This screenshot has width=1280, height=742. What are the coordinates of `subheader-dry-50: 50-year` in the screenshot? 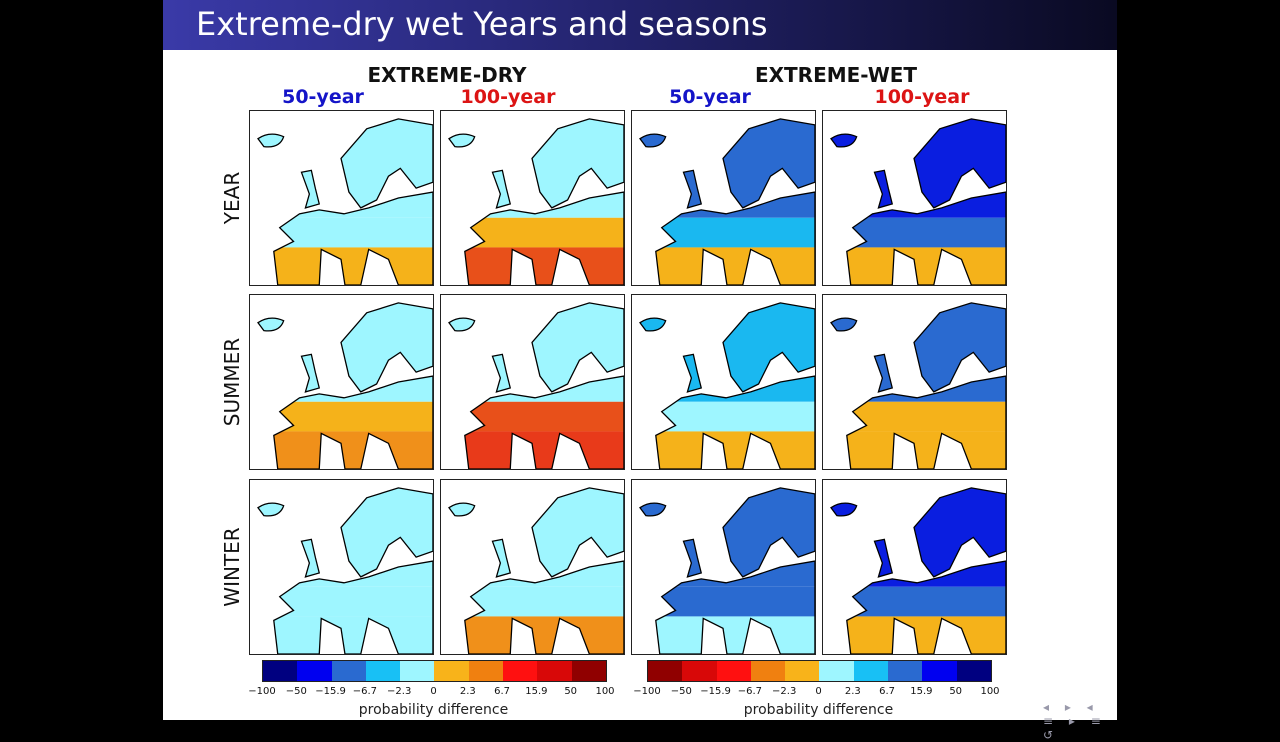 It's located at (323, 97).